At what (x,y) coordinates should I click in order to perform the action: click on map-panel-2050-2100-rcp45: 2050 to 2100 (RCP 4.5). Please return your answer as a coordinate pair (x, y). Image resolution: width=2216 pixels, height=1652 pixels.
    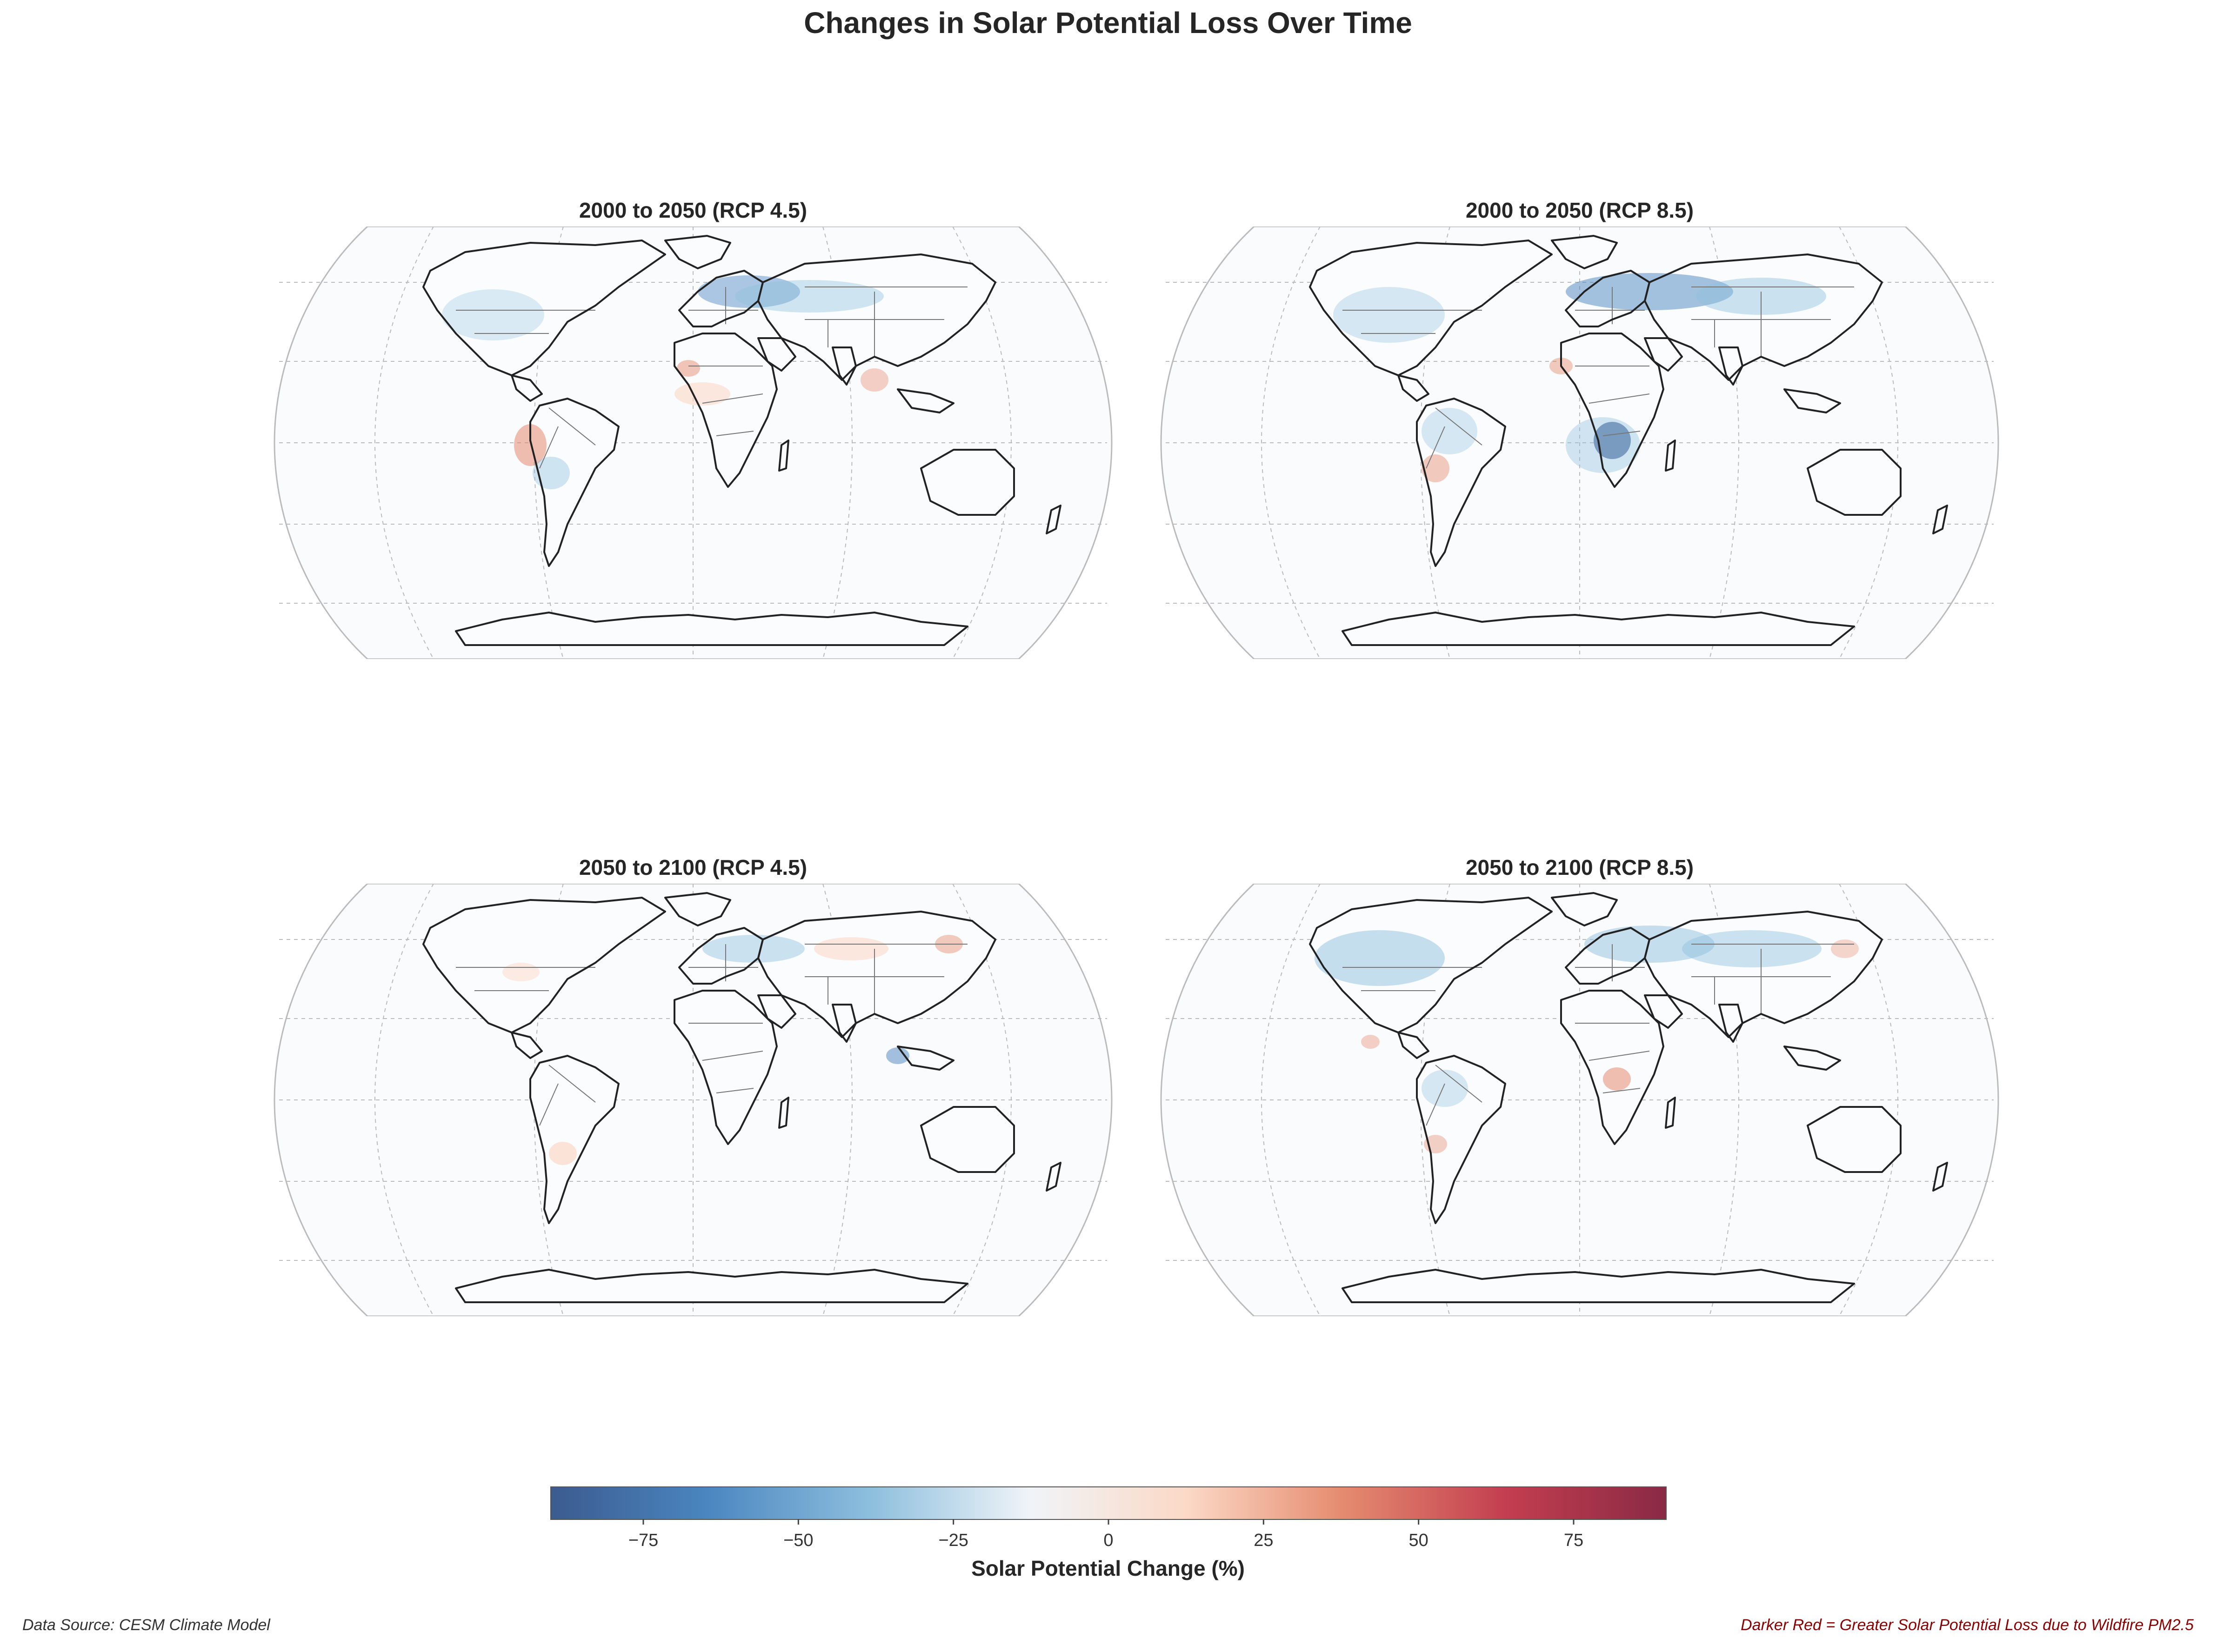
    Looking at the image, I should click on (693, 1087).